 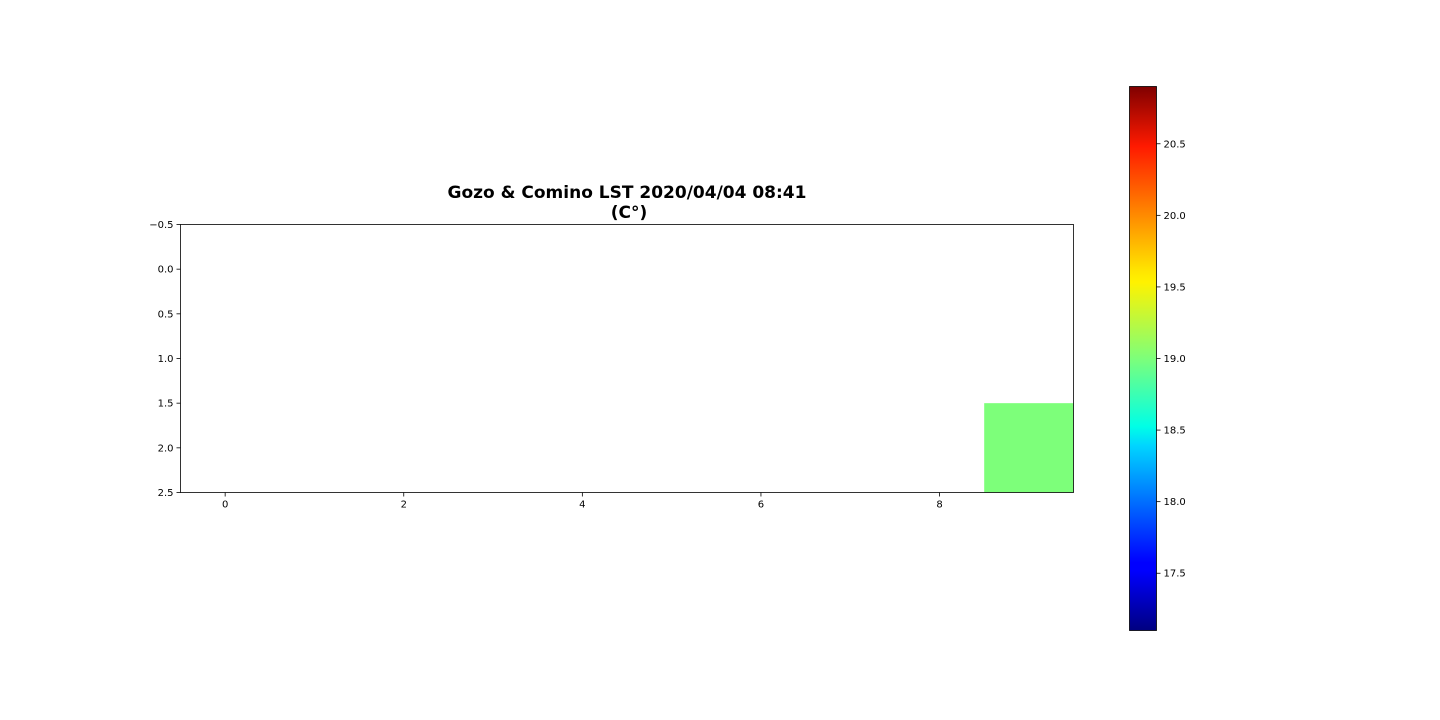 What do you see at coordinates (1175, 287) in the screenshot?
I see `colorbar-tick-label: 19.5` at bounding box center [1175, 287].